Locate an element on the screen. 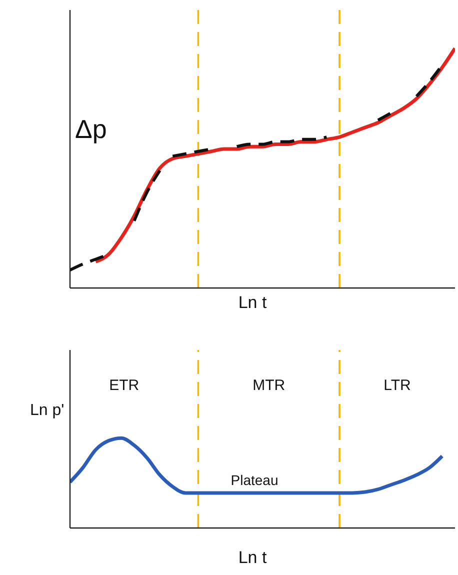 The image size is (458, 575). y-axis-title: Δp is located at coordinates (91, 129).